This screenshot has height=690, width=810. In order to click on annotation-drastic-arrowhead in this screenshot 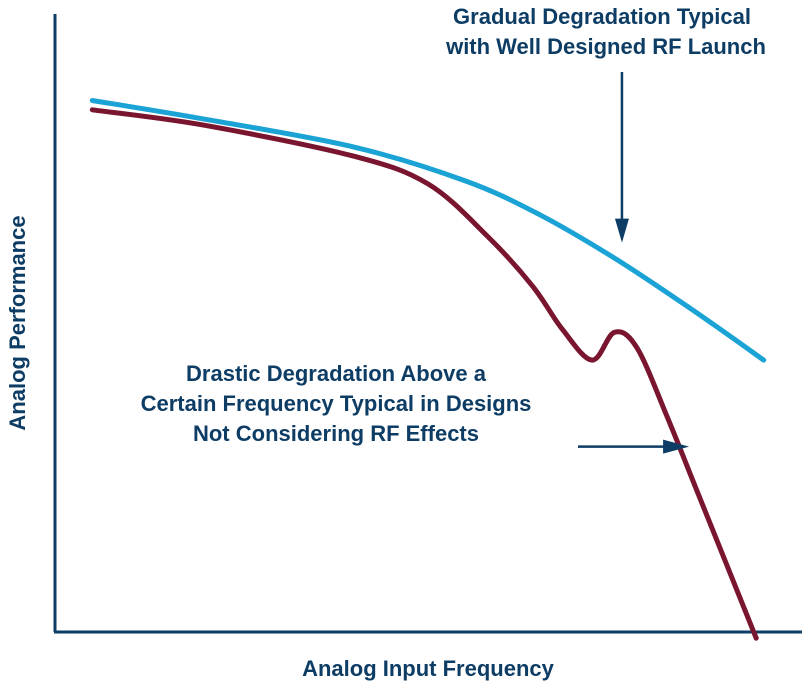, I will do `click(676, 446)`.